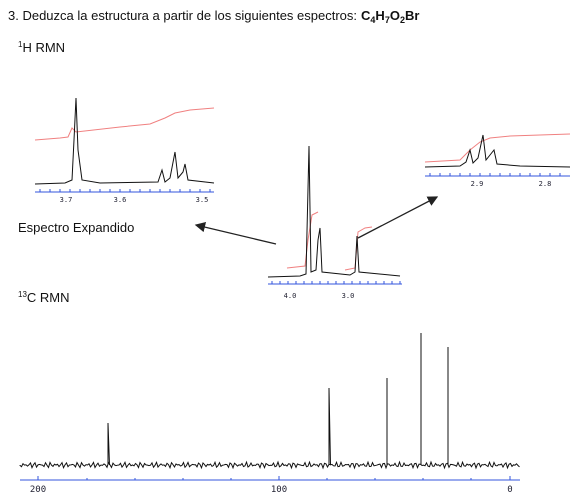 The width and height of the screenshot is (581, 504). I want to click on main-h-spectrum, so click(334, 215).